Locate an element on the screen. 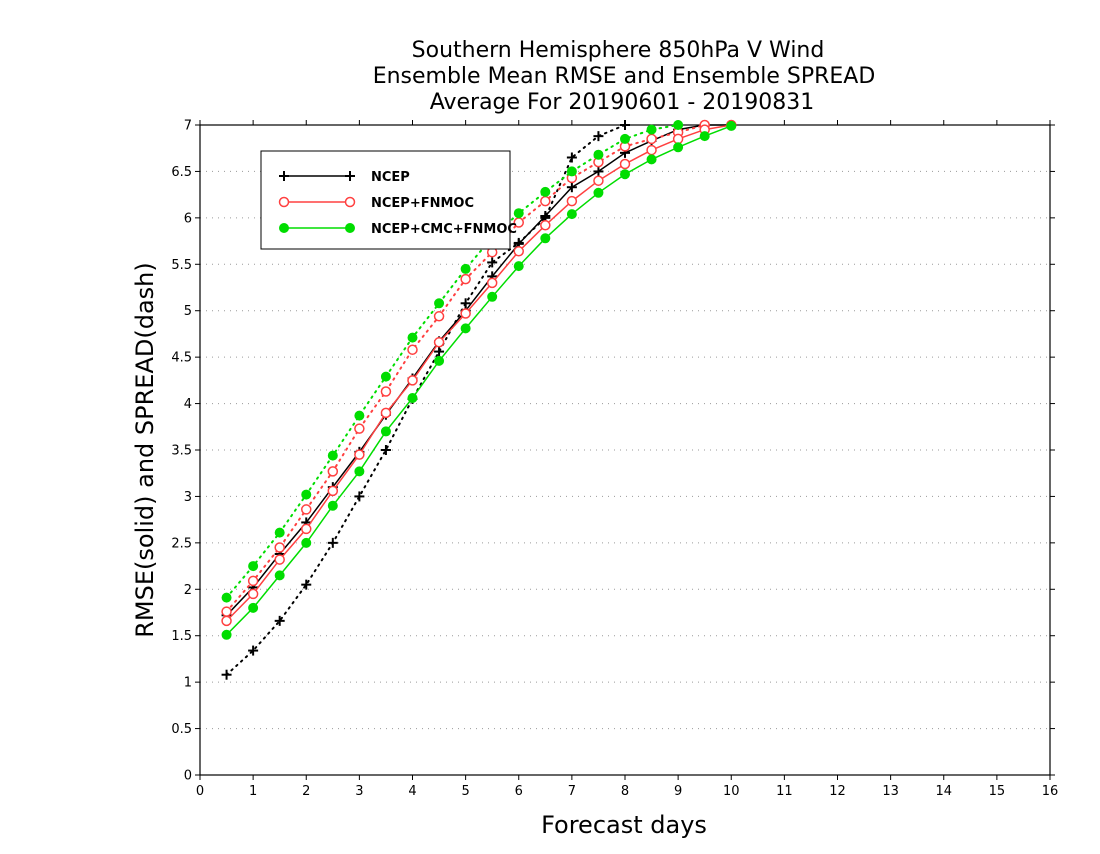 This screenshot has width=1100, height=854. x-tick-label: 14 is located at coordinates (943, 791).